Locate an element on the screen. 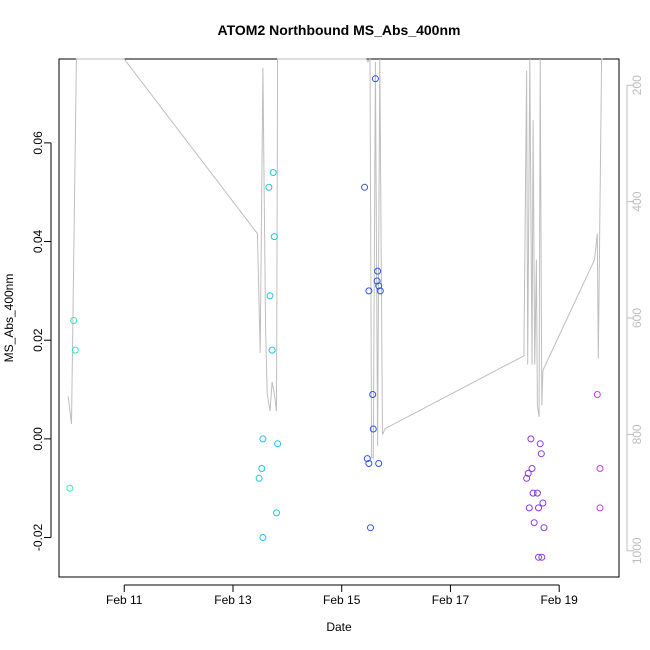 The height and width of the screenshot is (650, 650). y2-tick-label: 1000 is located at coordinates (637, 550).